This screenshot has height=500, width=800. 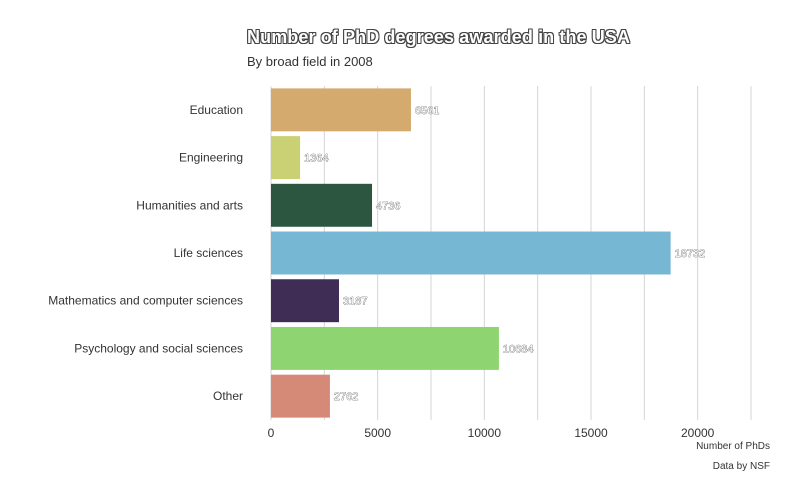 What do you see at coordinates (316, 159) in the screenshot?
I see `bar-value-label: 1364` at bounding box center [316, 159].